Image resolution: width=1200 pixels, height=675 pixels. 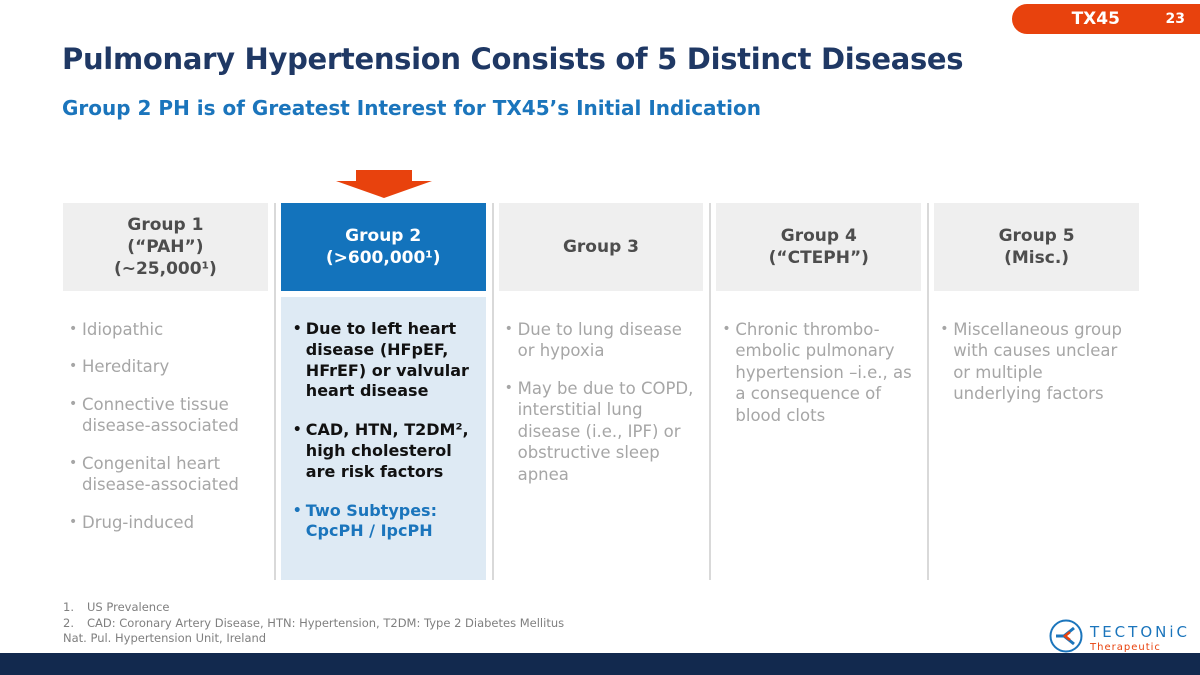 What do you see at coordinates (68, 622) in the screenshot?
I see `footnote-number: 2.` at bounding box center [68, 622].